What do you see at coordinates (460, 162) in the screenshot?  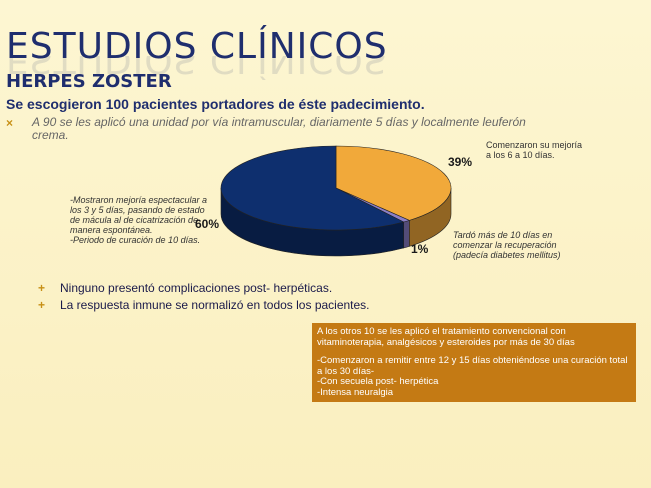 I see `pie-label-39: 39%` at bounding box center [460, 162].